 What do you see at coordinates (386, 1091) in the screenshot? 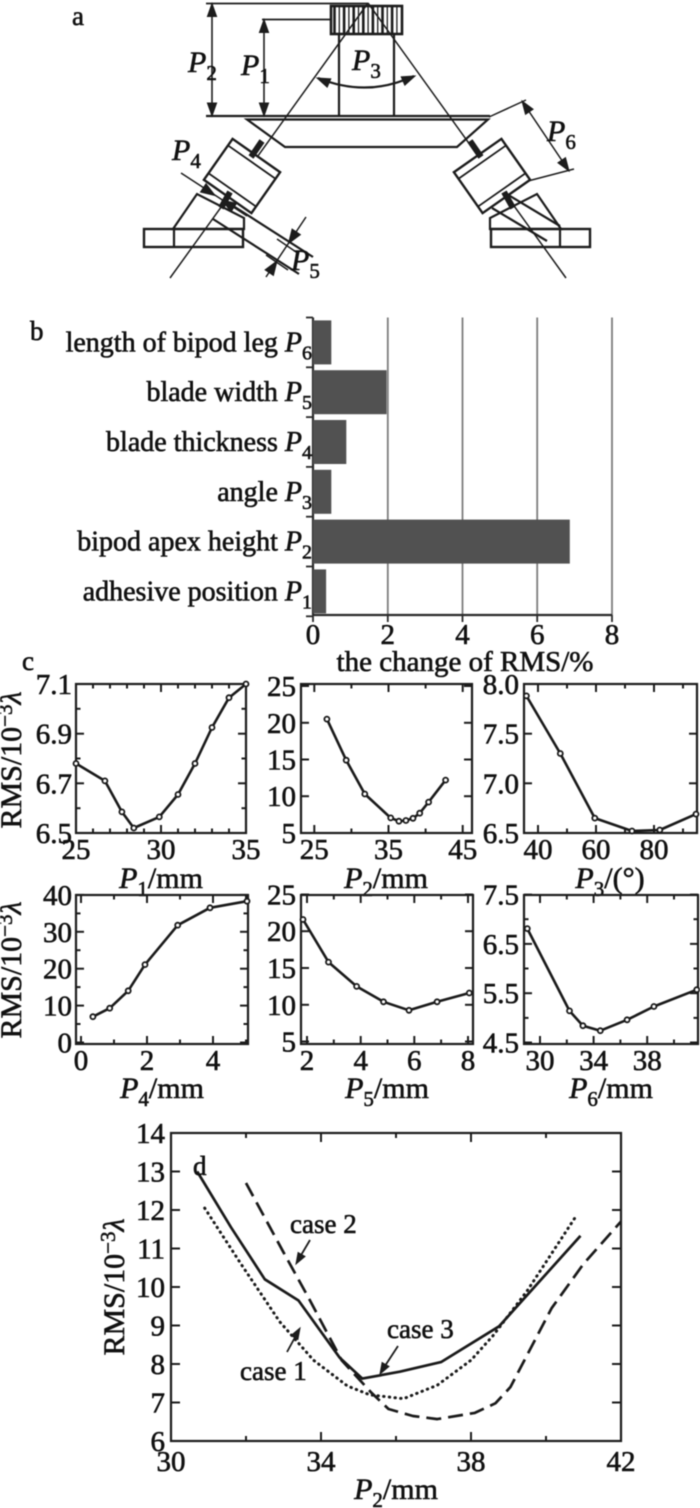
I see `svg-text: P5/mm` at bounding box center [386, 1091].